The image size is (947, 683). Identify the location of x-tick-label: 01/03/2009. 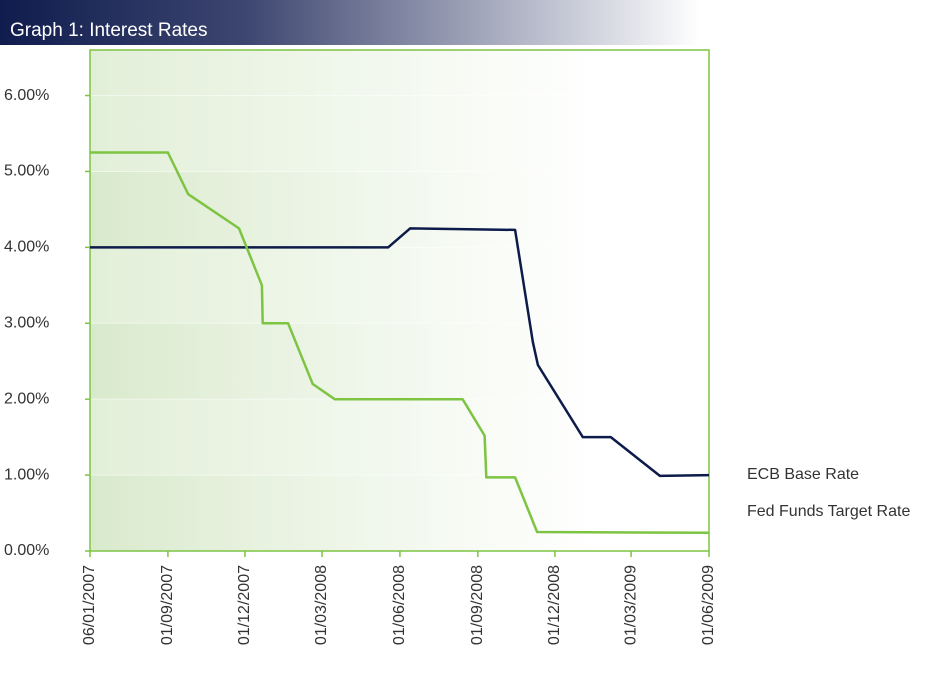
(630, 605).